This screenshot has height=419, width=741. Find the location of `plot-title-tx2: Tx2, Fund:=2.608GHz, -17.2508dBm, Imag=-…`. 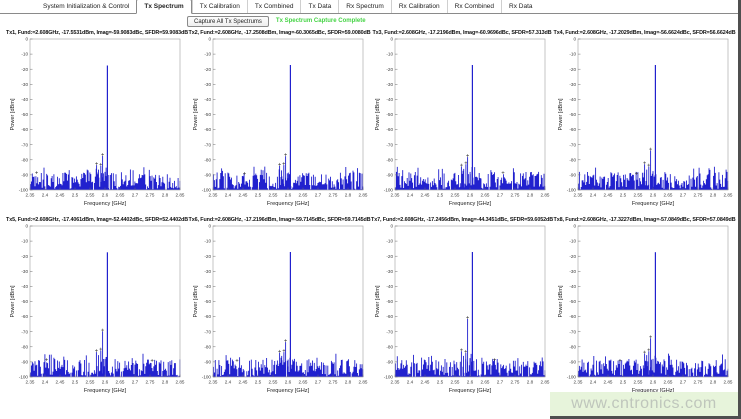

plot-title-tx2: Tx2, Fund:=2.608GHz, -17.2508dBm, Imag=-… is located at coordinates (279, 33).